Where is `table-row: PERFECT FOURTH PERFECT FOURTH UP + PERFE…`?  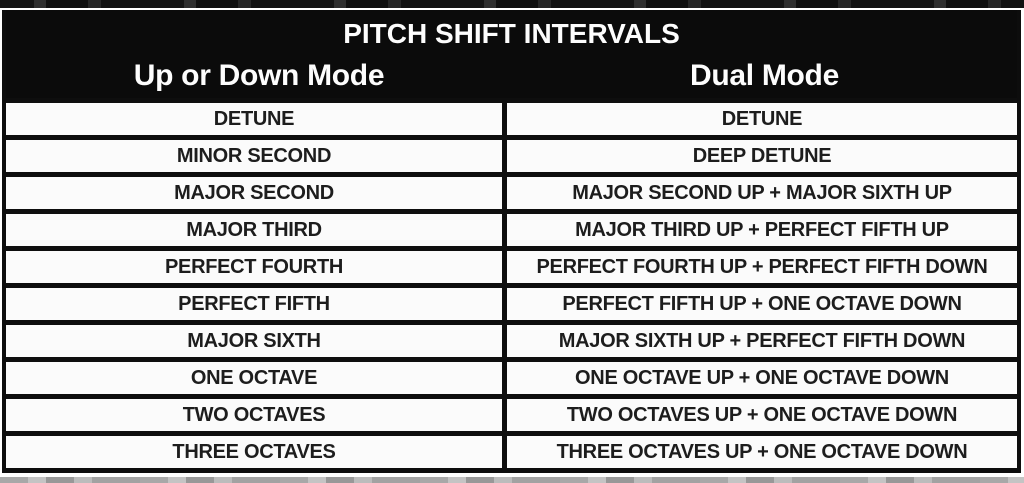 table-row: PERFECT FOURTH PERFECT FOURTH UP + PERFE… is located at coordinates (511, 264).